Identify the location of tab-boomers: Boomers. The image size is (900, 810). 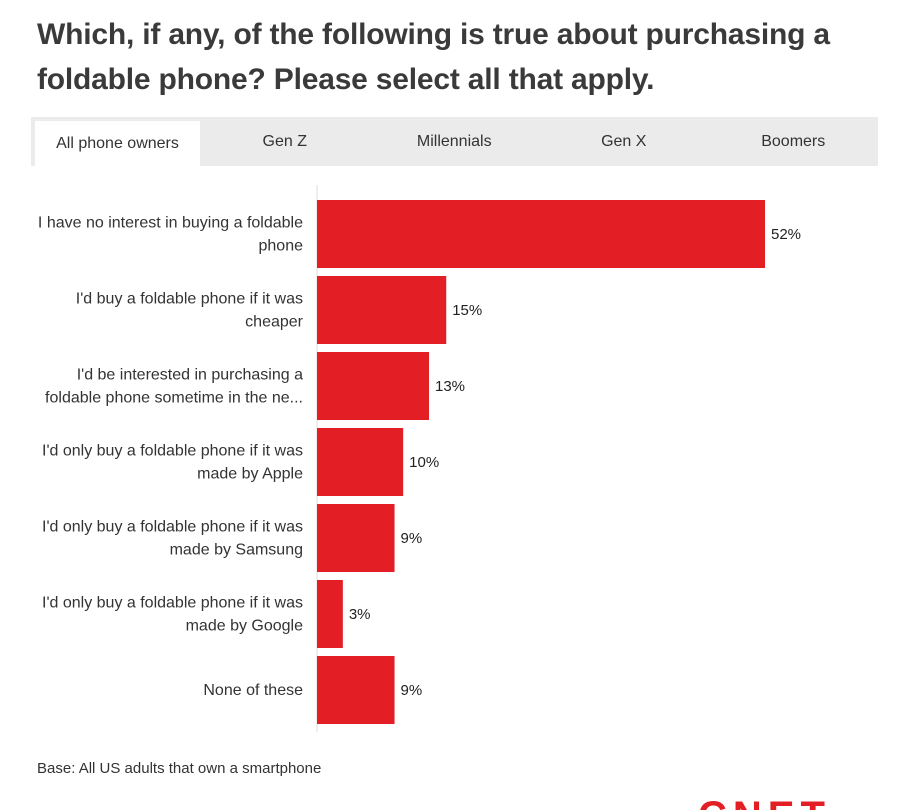
(793, 141).